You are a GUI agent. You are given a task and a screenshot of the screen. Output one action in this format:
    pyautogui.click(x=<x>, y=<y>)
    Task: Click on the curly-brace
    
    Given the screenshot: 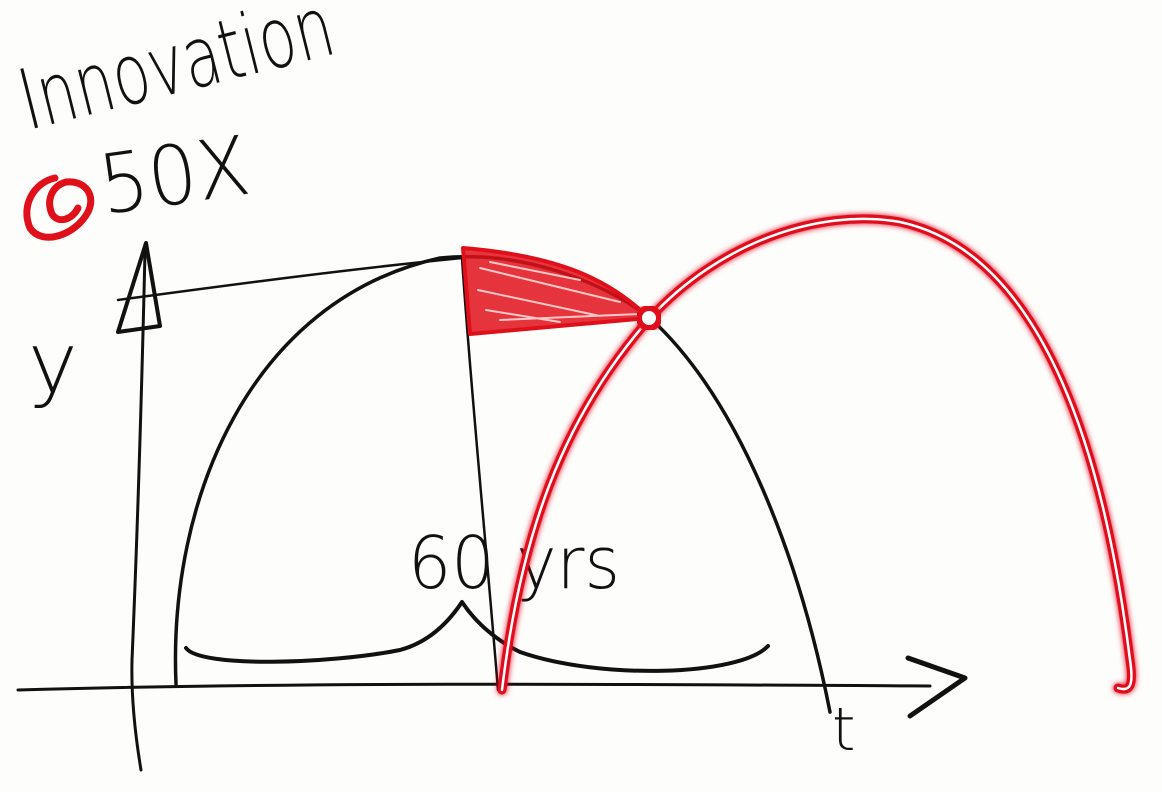 What is the action you would take?
    pyautogui.click(x=477, y=636)
    